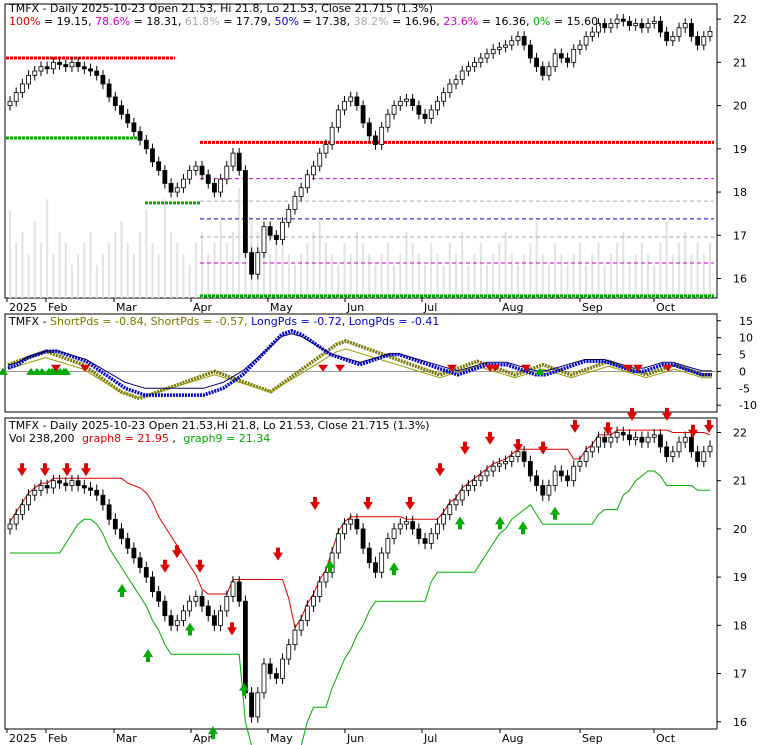  Describe the element at coordinates (226, 438) in the screenshot. I see `graph9-label: graph9 = 21.34` at that location.